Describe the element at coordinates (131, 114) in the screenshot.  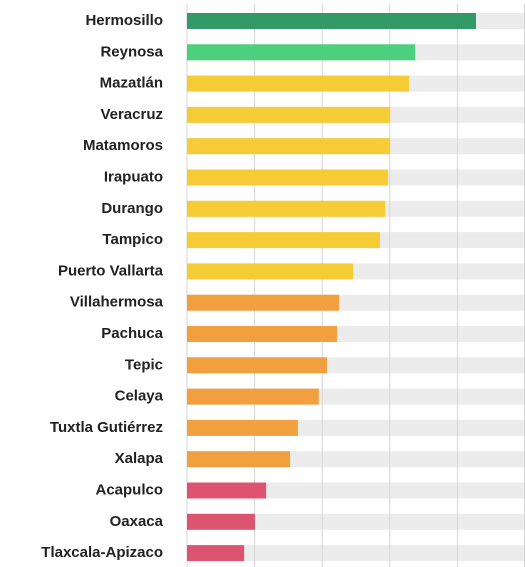
I see `category-label: Veracruz` at that location.